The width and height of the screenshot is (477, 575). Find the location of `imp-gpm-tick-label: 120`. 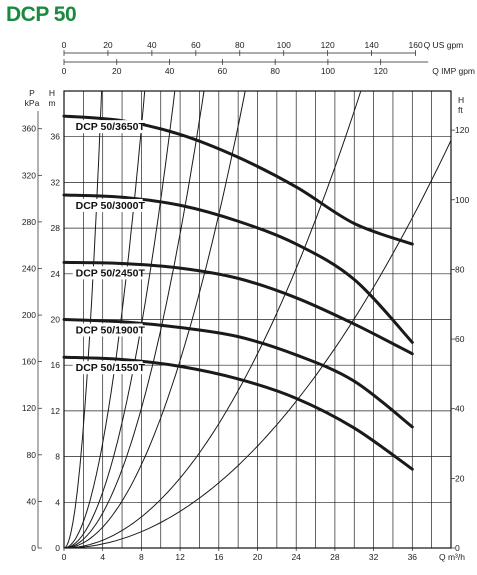

imp-gpm-tick-label: 120 is located at coordinates (381, 71).